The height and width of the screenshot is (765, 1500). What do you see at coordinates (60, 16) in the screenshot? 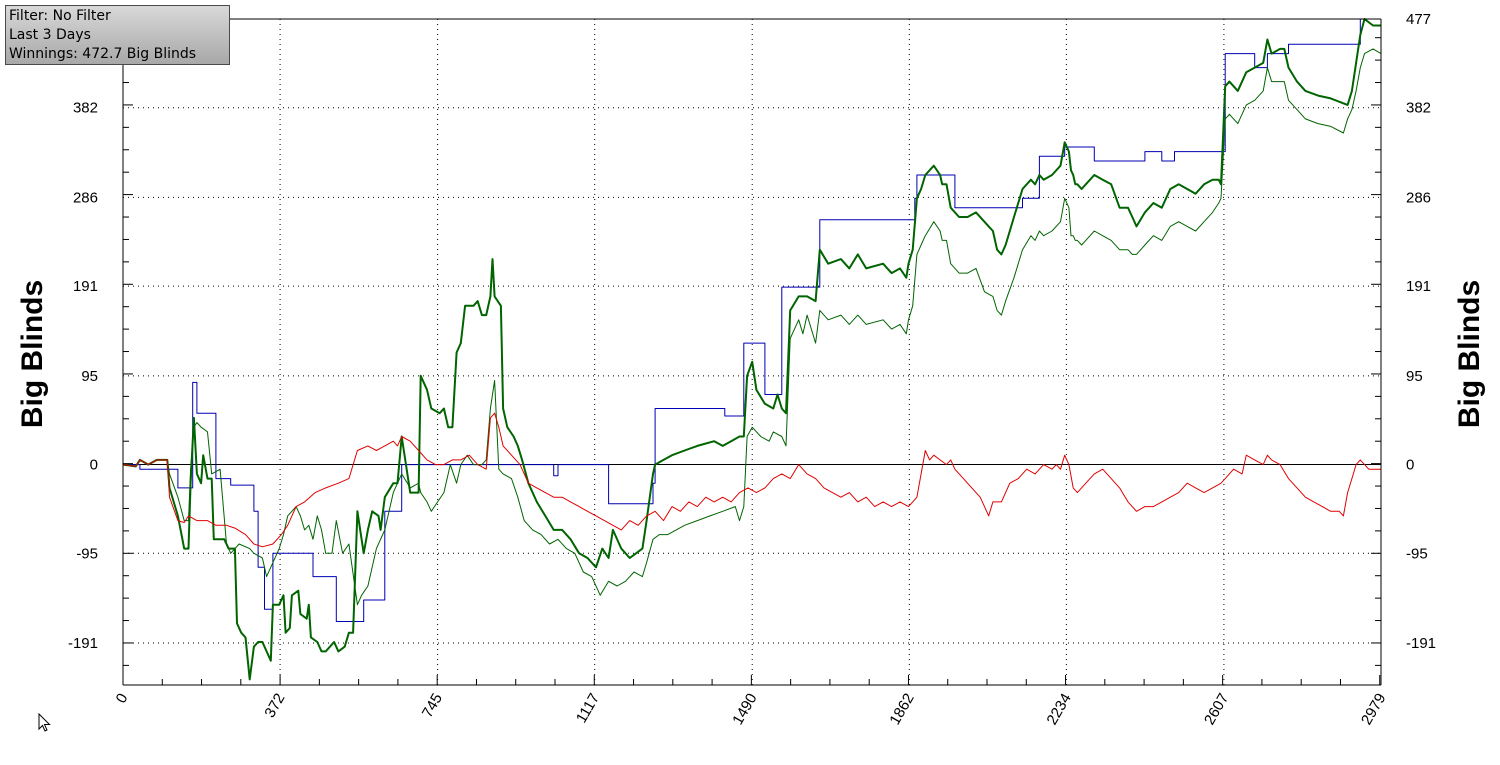
I see `filter-label: Filter: No Filter` at bounding box center [60, 16].